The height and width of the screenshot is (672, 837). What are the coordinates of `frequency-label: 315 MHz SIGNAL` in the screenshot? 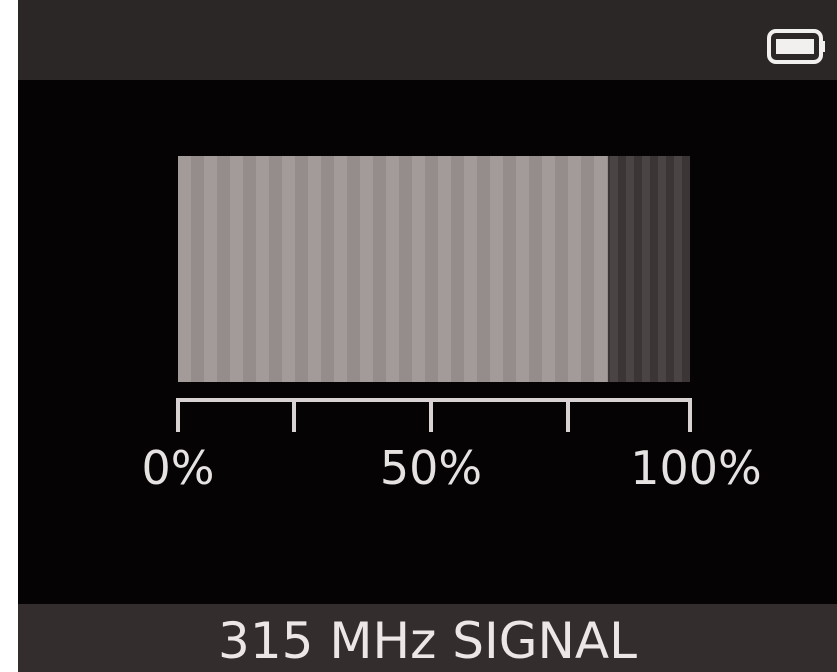 It's located at (427, 641).